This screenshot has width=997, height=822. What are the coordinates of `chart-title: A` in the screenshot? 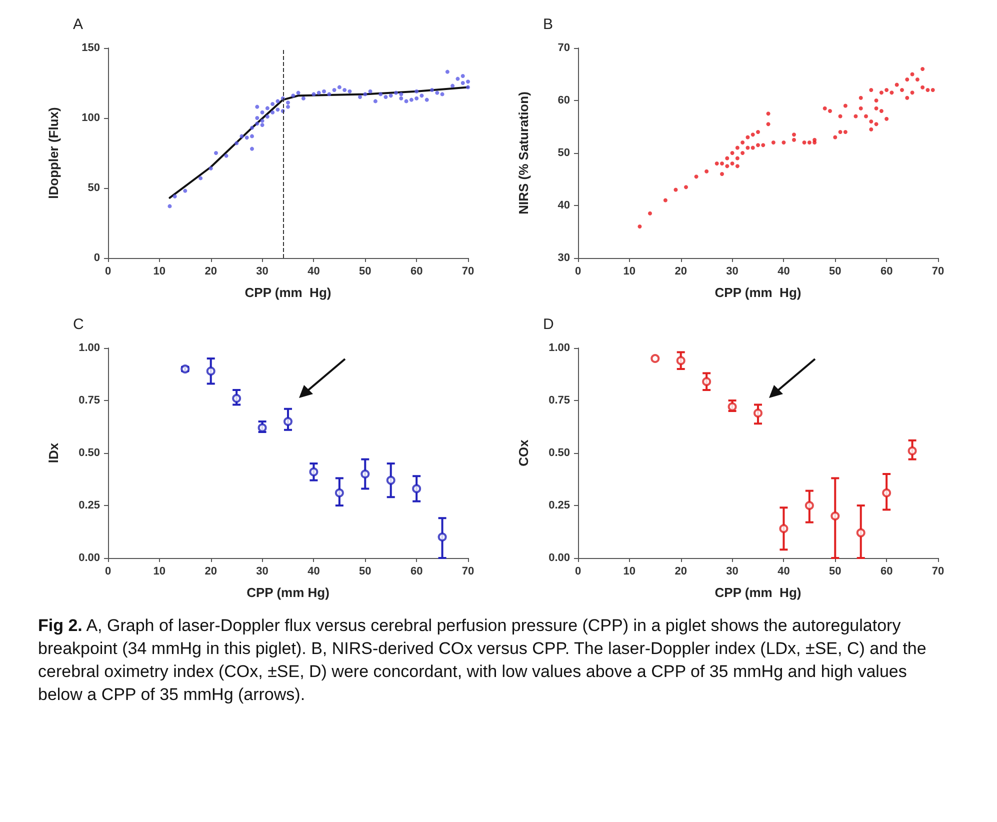 It's located at (78, 24).